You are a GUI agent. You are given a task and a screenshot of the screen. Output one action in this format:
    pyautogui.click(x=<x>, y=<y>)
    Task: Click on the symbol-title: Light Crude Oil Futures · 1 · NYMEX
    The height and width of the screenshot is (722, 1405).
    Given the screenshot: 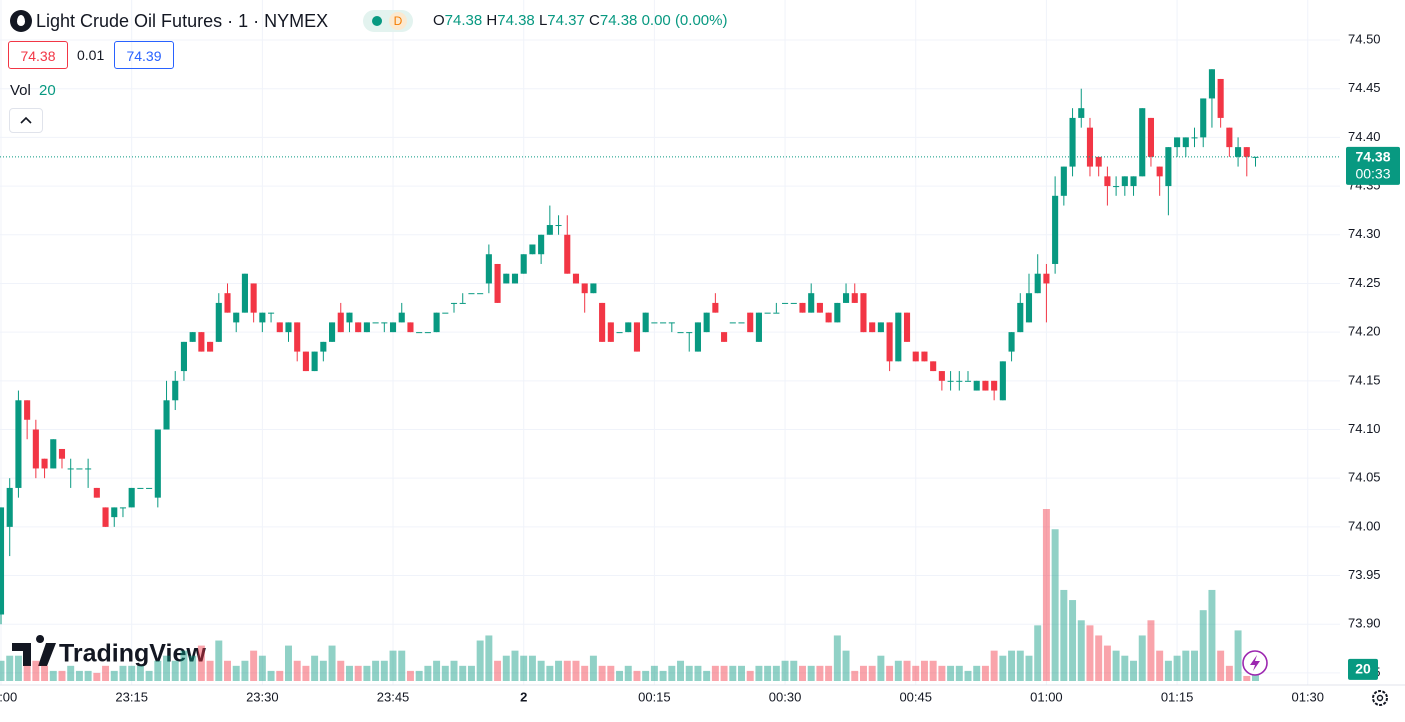 What is the action you would take?
    pyautogui.click(x=182, y=21)
    